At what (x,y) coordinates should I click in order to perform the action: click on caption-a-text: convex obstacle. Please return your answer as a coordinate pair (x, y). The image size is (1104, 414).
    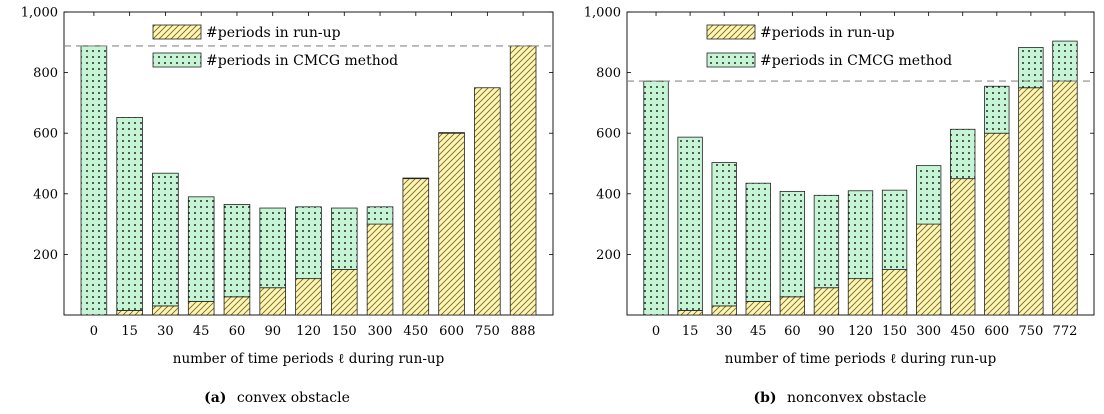
    Looking at the image, I should click on (293, 398).